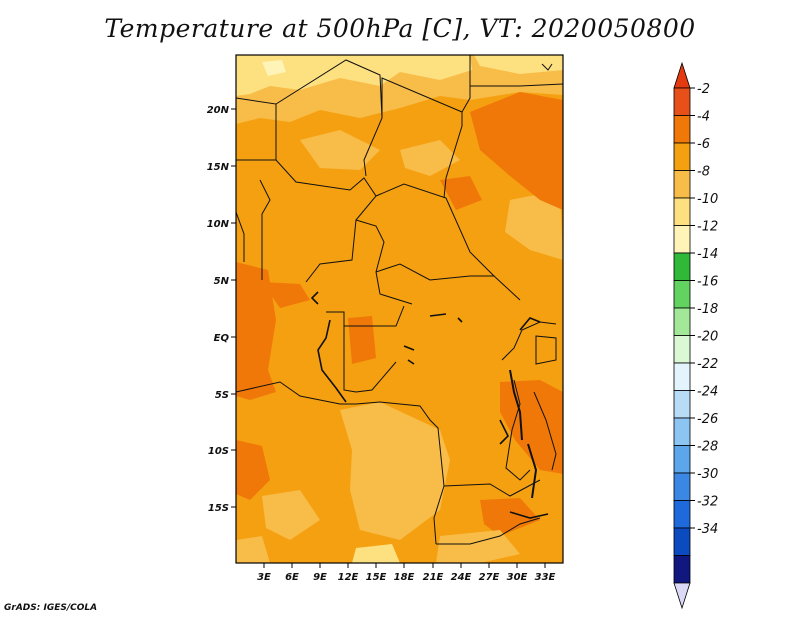  Describe the element at coordinates (264, 577) in the screenshot. I see `lon-label: 3E` at that location.